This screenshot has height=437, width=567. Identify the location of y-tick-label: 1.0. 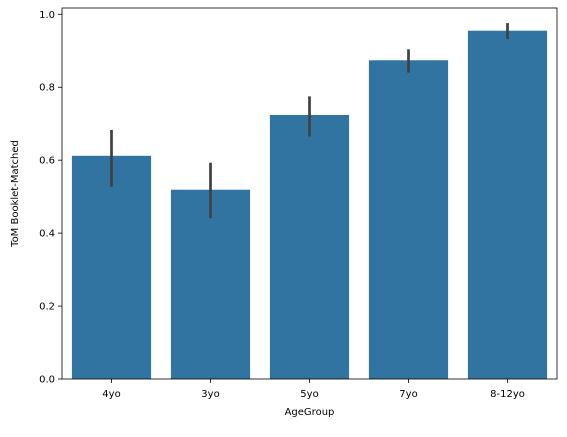
(47, 15).